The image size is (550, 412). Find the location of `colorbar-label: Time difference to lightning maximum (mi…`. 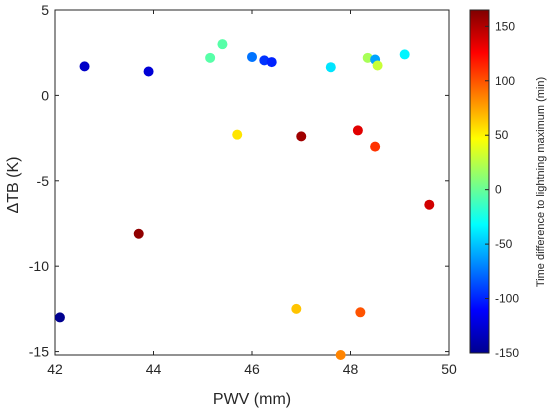

colorbar-label: Time difference to lightning maximum (mi… is located at coordinates (541, 182).